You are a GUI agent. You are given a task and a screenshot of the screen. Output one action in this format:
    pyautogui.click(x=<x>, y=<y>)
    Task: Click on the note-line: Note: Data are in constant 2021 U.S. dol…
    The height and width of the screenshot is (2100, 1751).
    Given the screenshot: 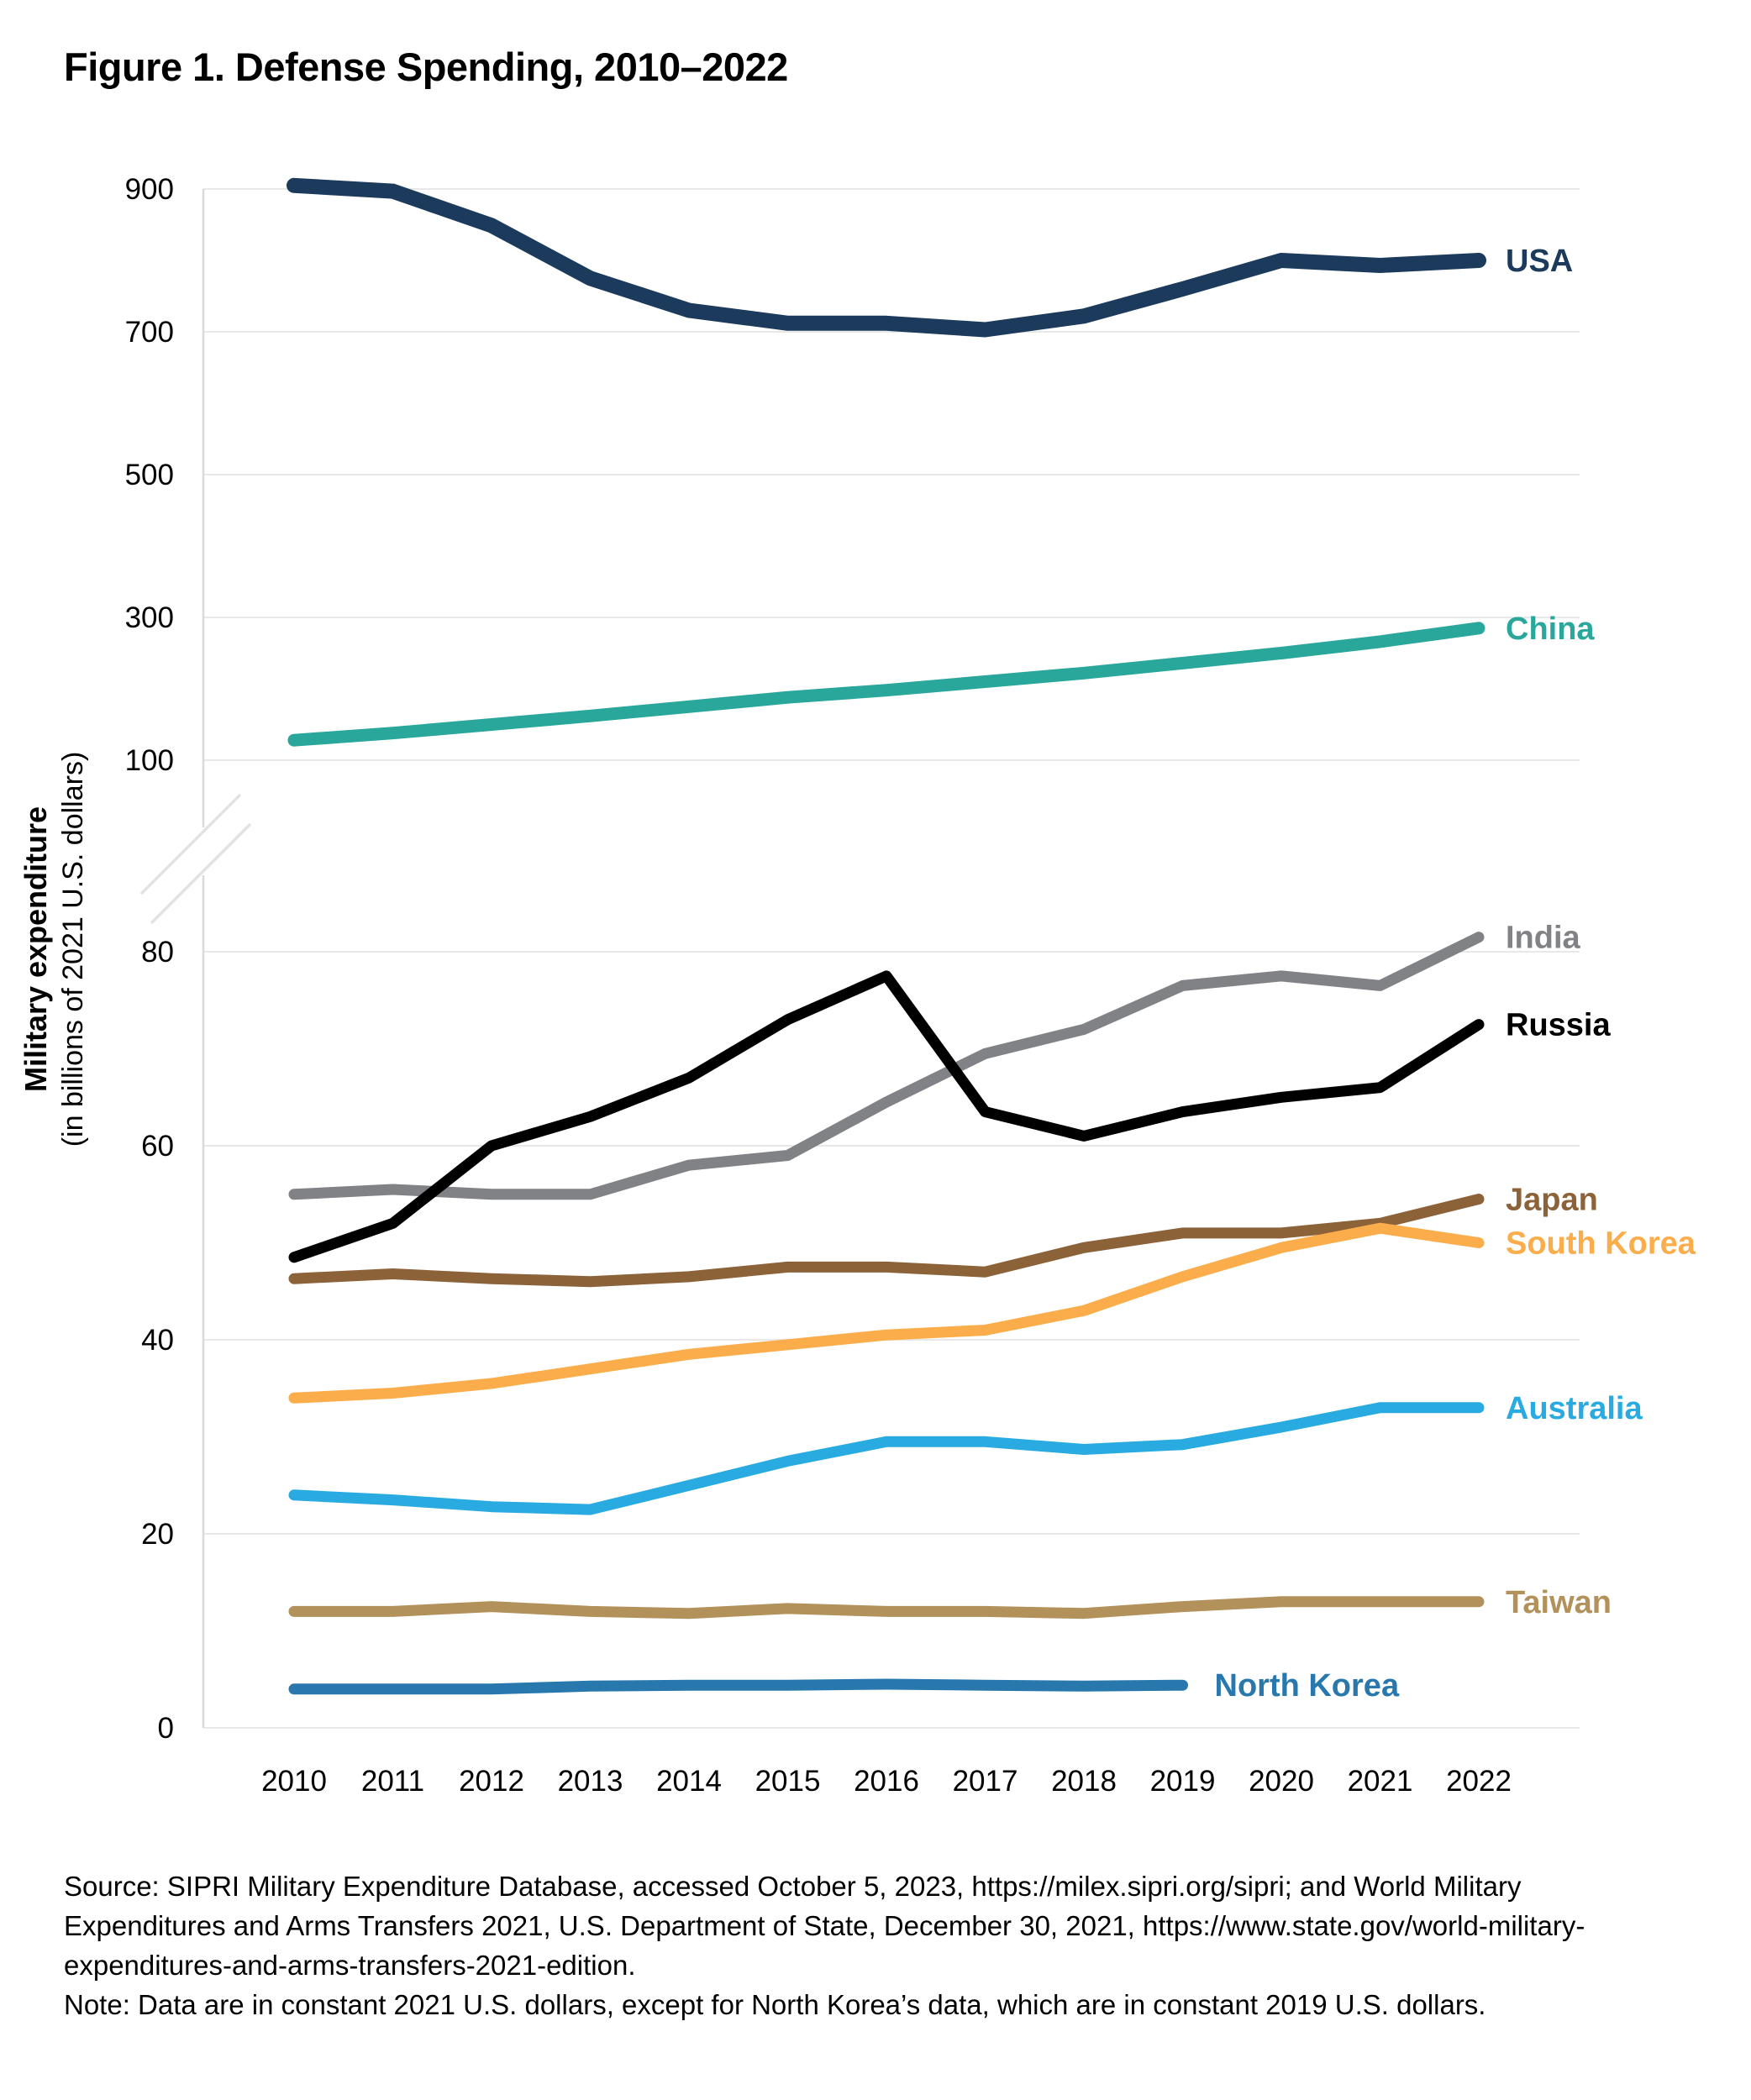 What is the action you would take?
    pyautogui.click(x=775, y=2004)
    